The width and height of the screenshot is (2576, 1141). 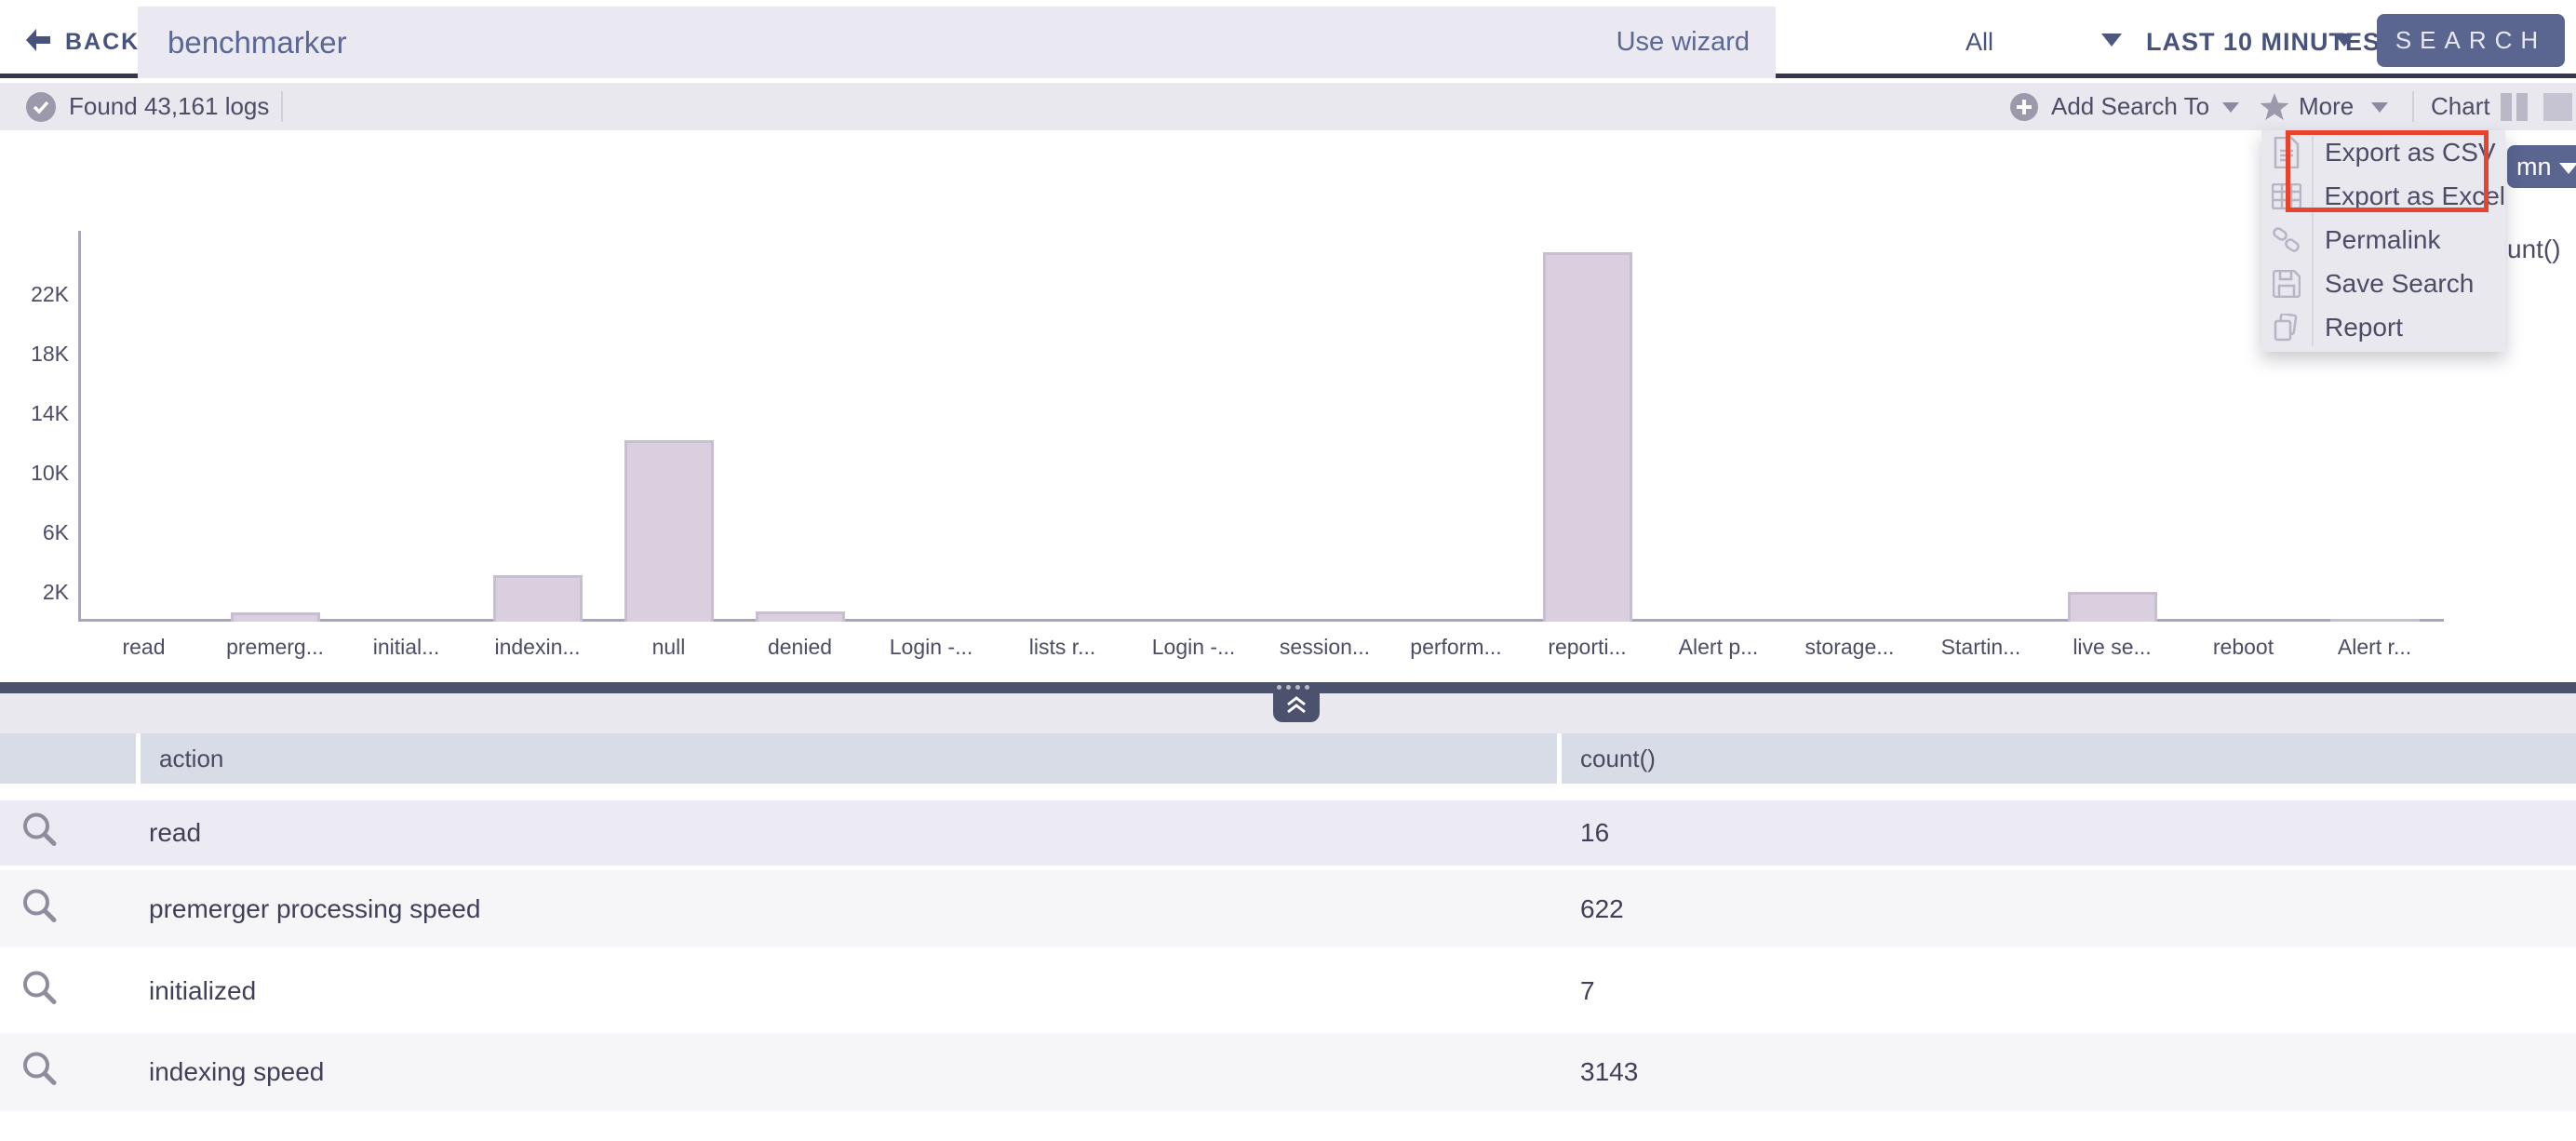 I want to click on x-axis-tick: null, so click(x=668, y=647).